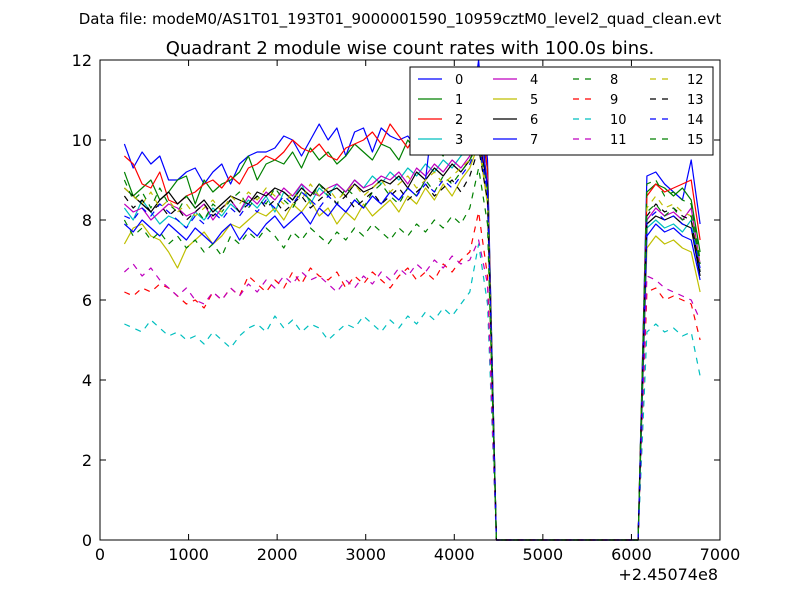 The height and width of the screenshot is (604, 800). What do you see at coordinates (534, 140) in the screenshot?
I see `legend-label-7: 7` at bounding box center [534, 140].